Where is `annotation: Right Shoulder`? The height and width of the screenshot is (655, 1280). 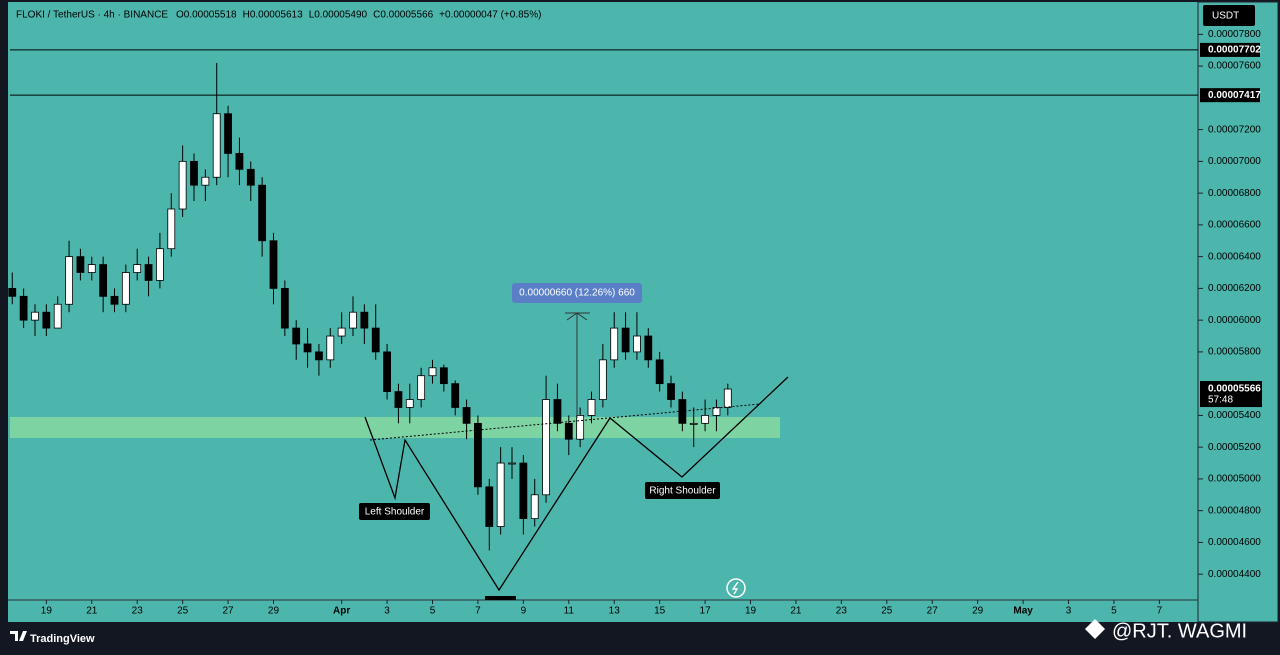
annotation: Right Shoulder is located at coordinates (682, 491).